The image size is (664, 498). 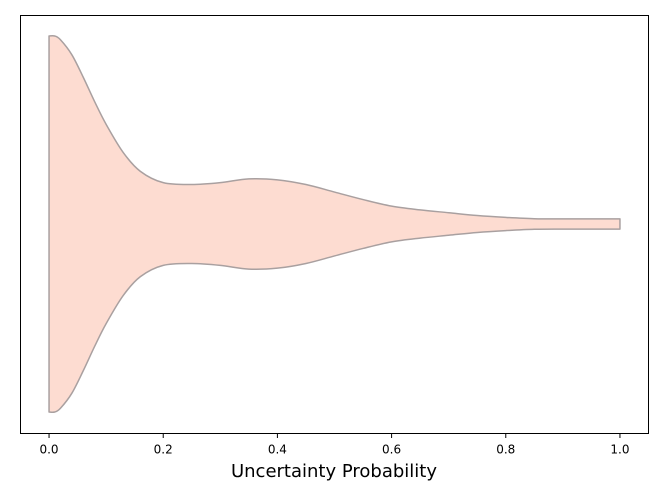 What do you see at coordinates (391, 450) in the screenshot?
I see `x-tick-label: 0.6` at bounding box center [391, 450].